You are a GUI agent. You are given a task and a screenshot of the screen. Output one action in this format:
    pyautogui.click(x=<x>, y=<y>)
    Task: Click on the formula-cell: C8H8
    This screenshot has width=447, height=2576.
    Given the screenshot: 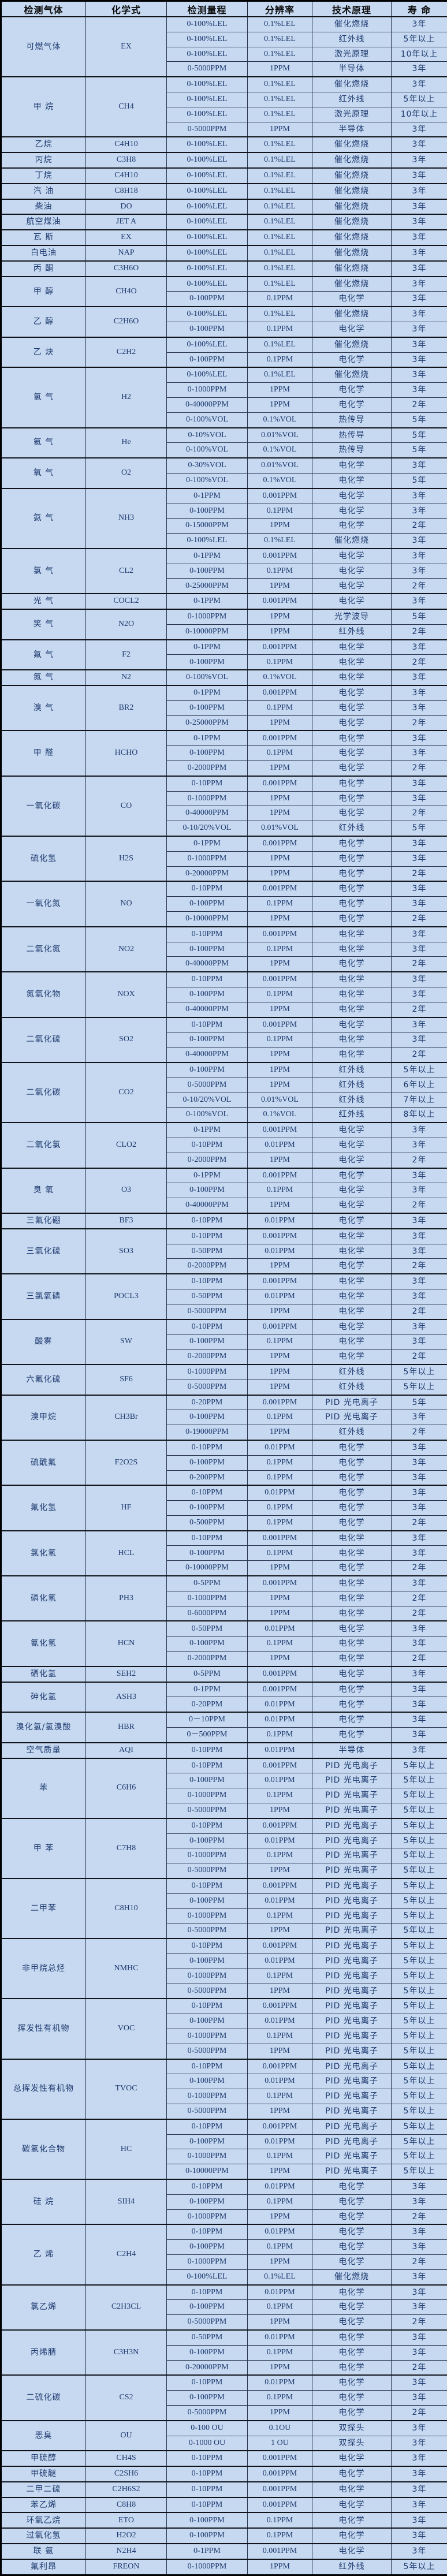 What is the action you would take?
    pyautogui.click(x=126, y=2505)
    